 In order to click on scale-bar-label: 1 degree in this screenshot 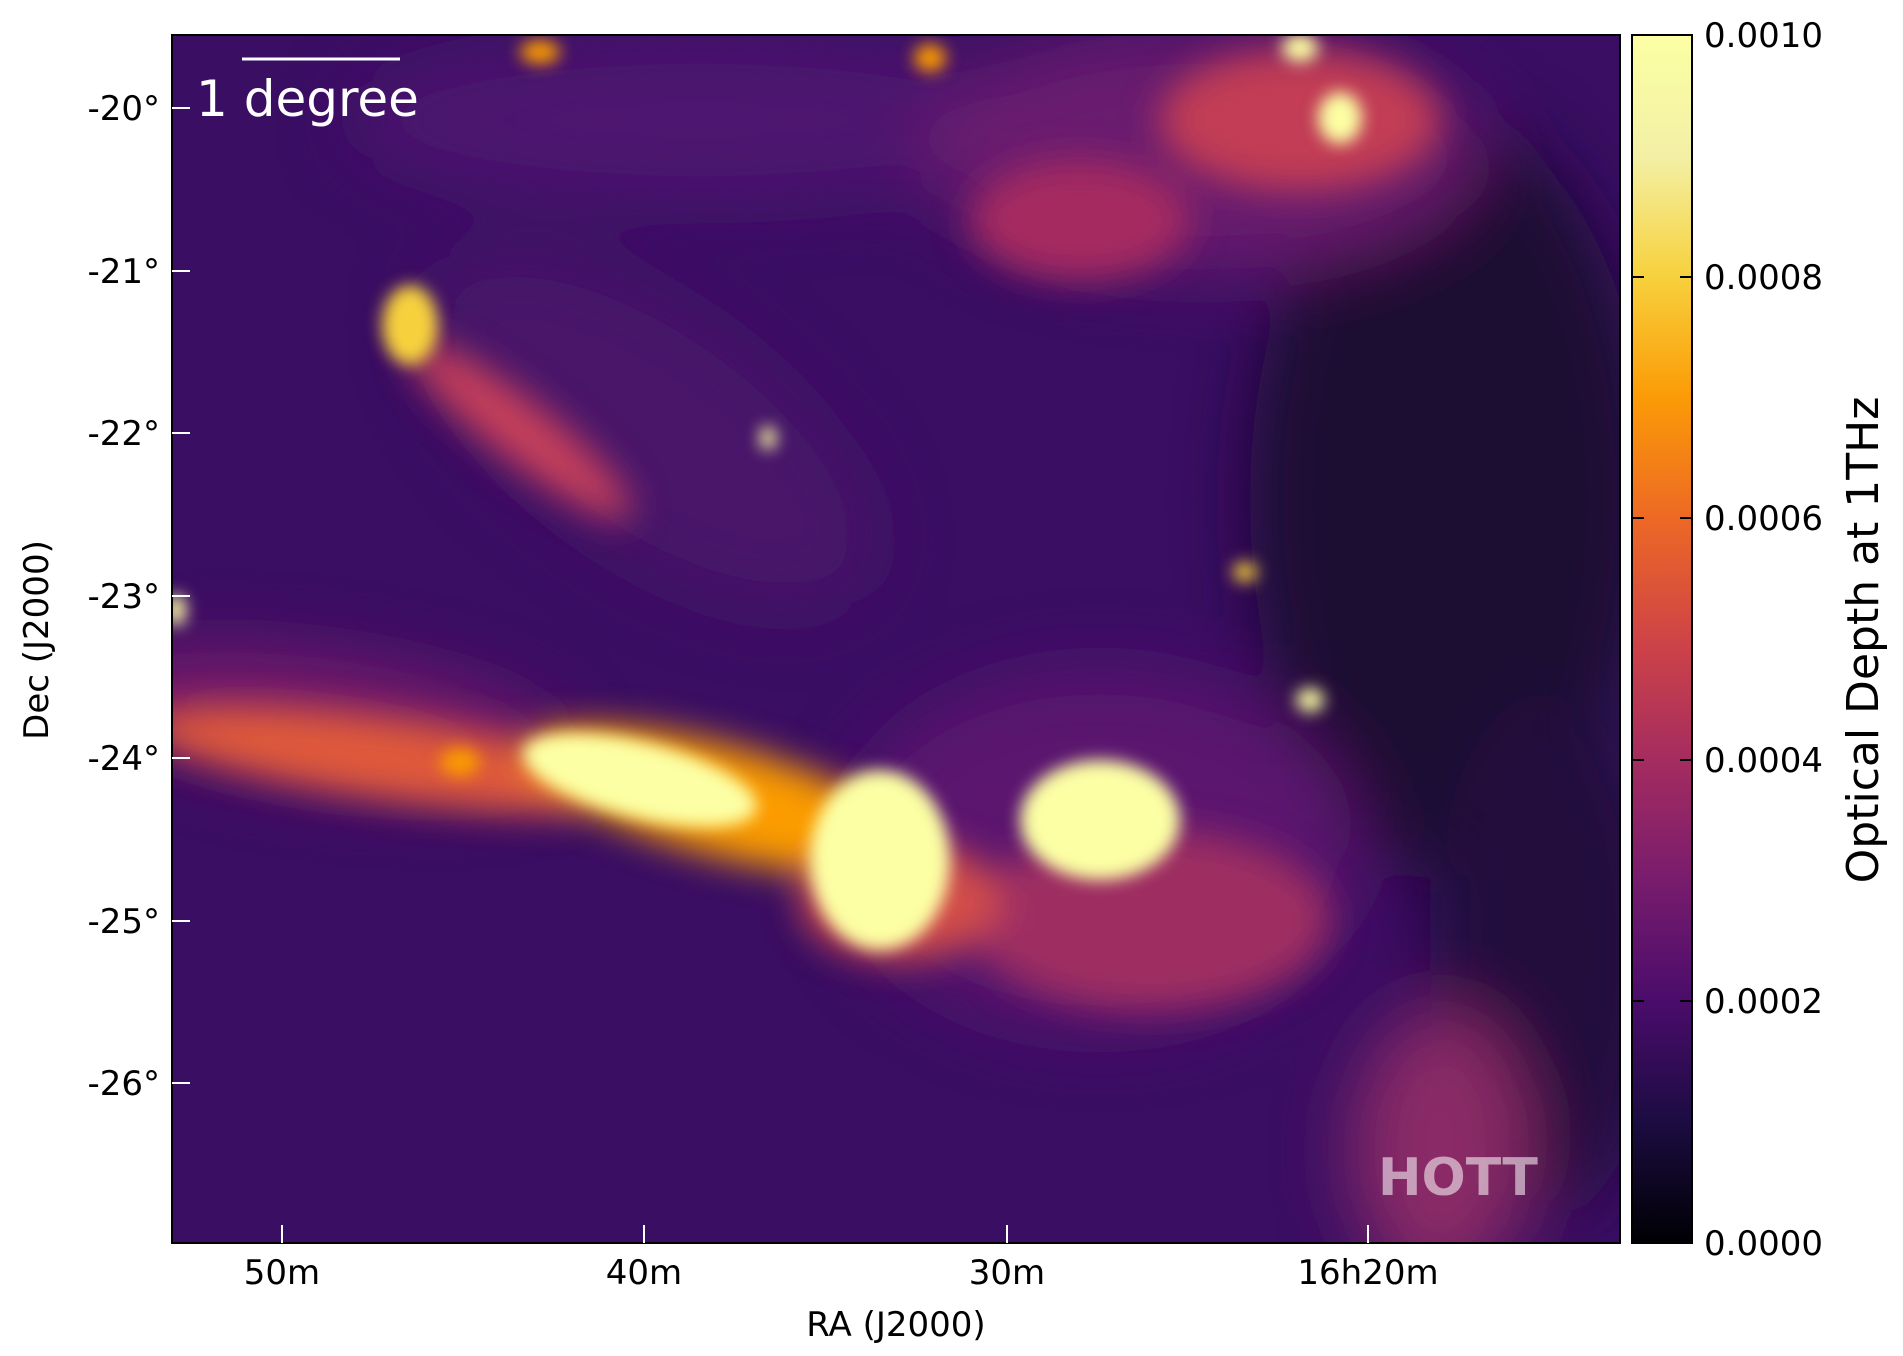, I will do `click(307, 99)`.